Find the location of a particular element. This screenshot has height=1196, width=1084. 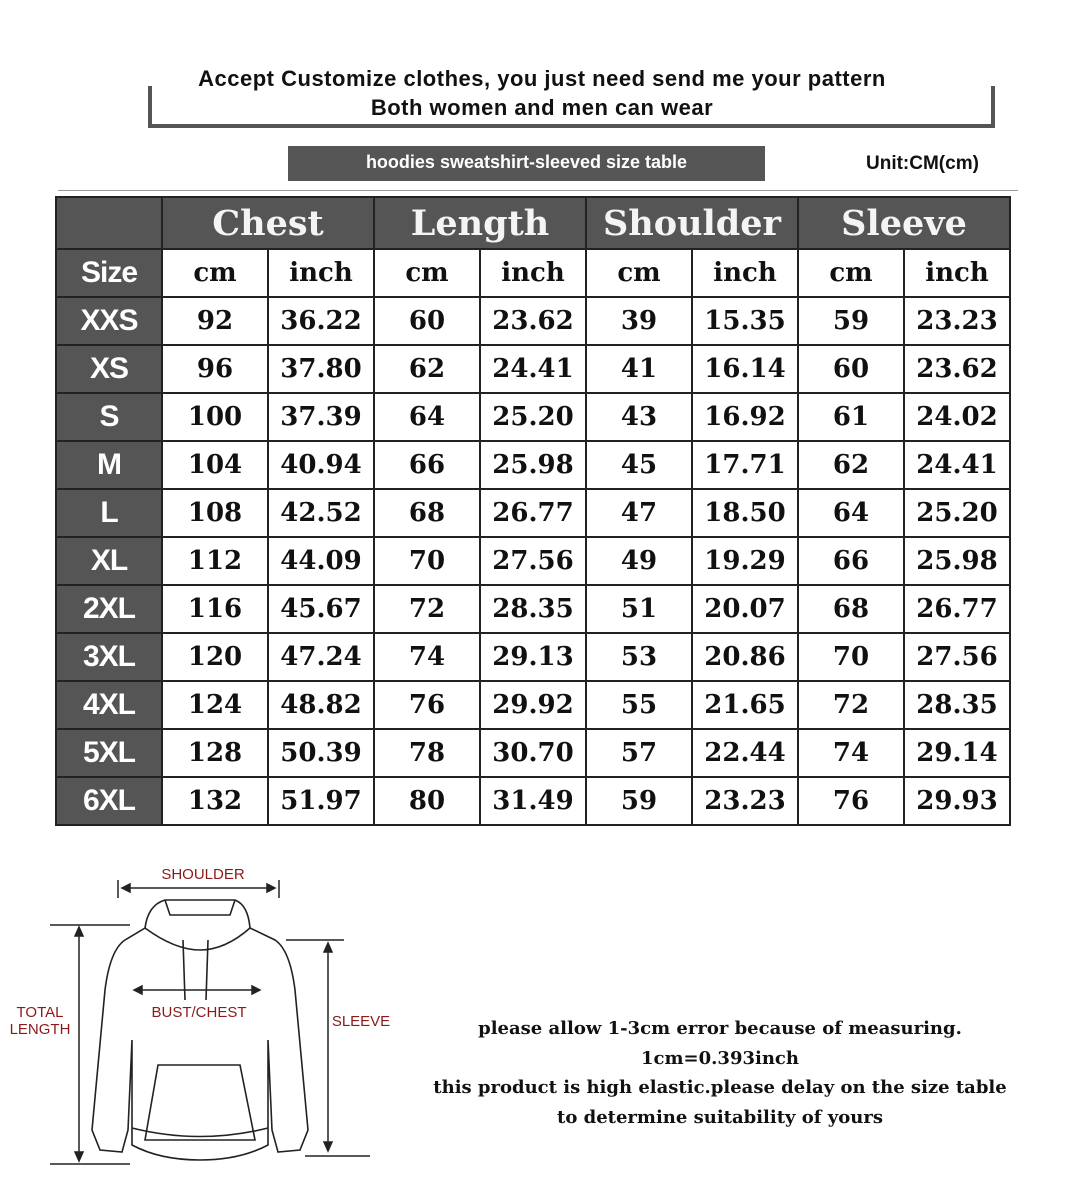

hoodie-measurement-diagram: SHOULDER BUST/CHEST TOTAL LENGTH SLEEVE is located at coordinates (200, 1015).